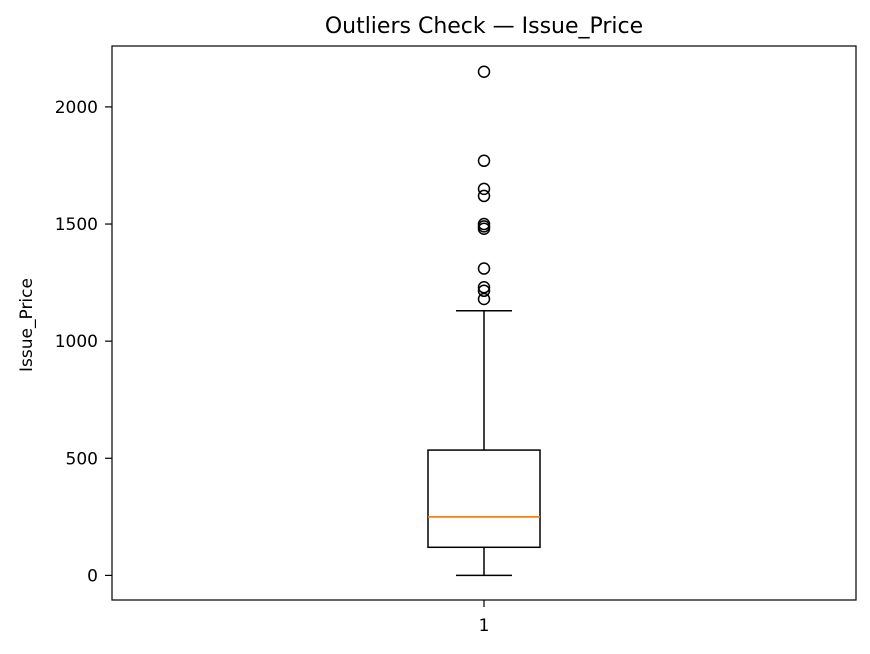 This screenshot has width=870, height=654. What do you see at coordinates (76, 225) in the screenshot?
I see `y-tick-label: 1500` at bounding box center [76, 225].